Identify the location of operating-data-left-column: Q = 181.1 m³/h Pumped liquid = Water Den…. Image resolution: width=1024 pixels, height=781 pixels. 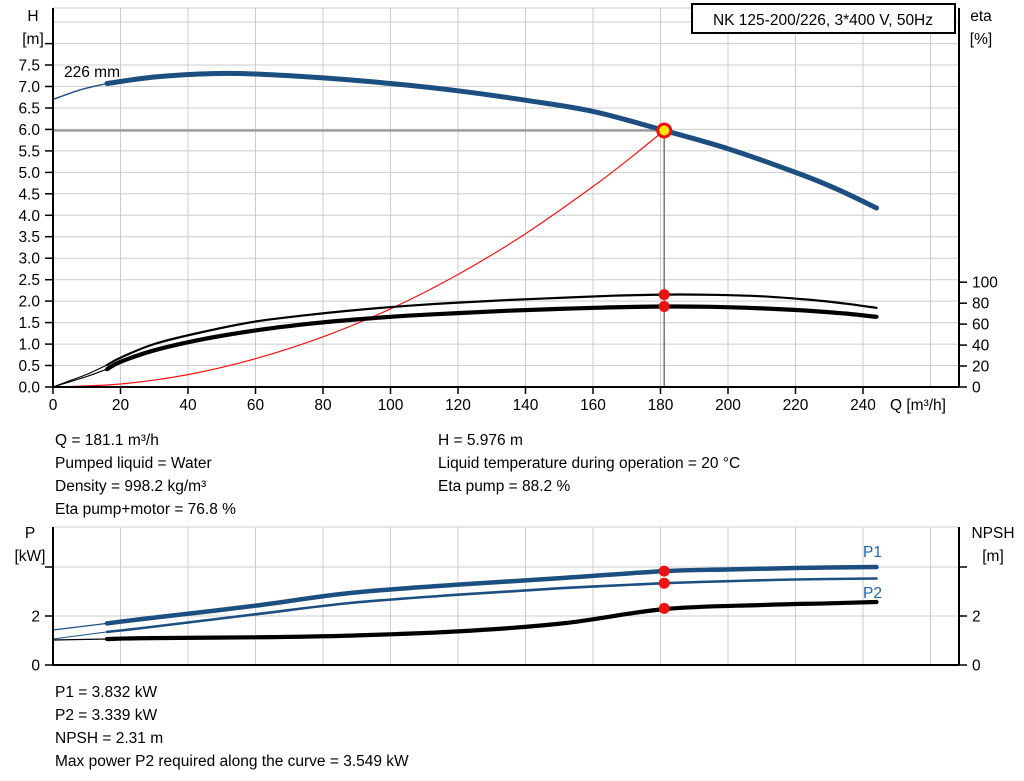
(145, 475).